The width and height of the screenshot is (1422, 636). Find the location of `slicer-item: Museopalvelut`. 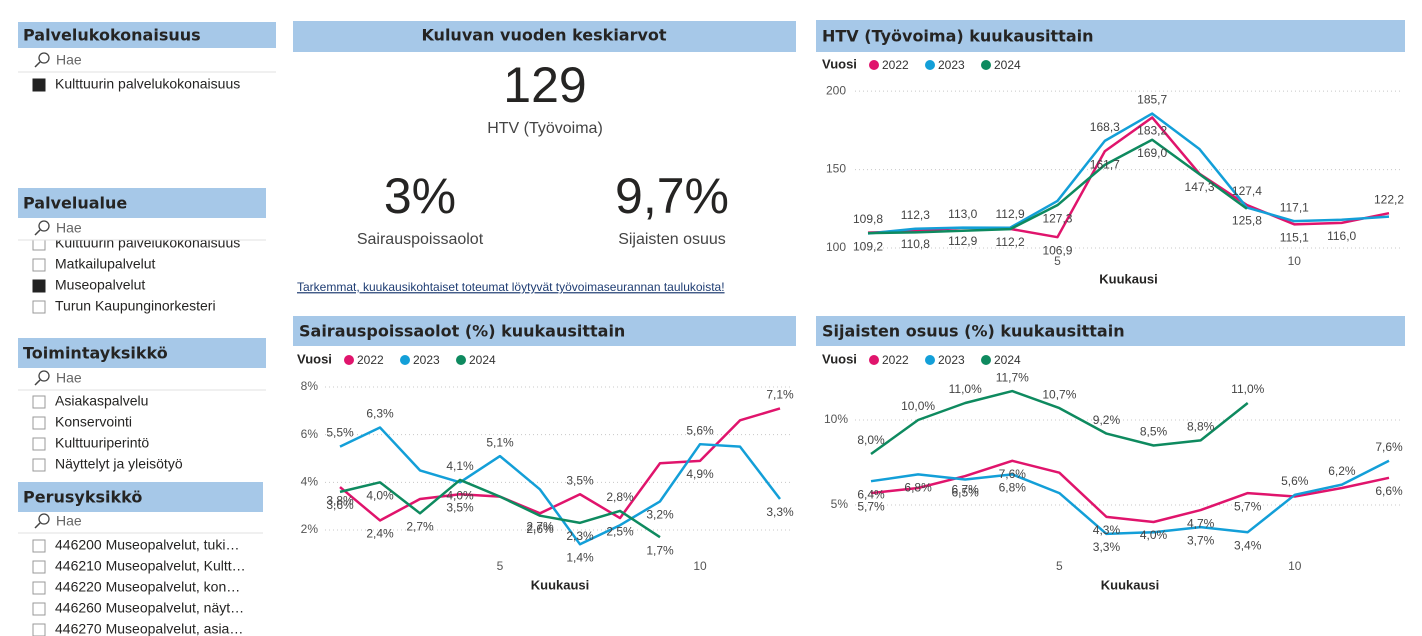

slicer-item: Museopalvelut is located at coordinates (100, 285).